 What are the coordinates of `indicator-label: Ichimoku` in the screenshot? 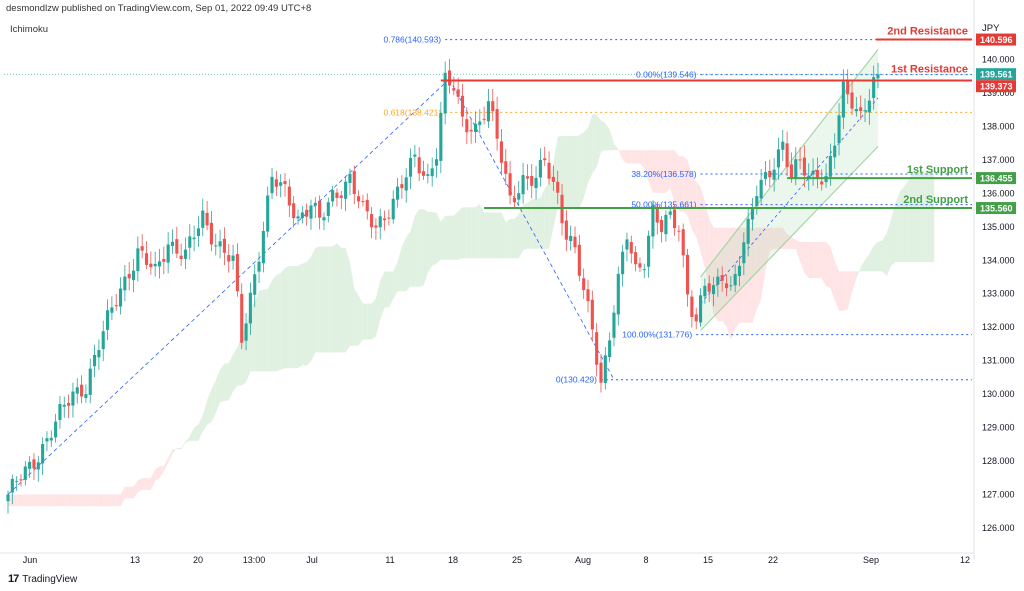 It's located at (29, 29).